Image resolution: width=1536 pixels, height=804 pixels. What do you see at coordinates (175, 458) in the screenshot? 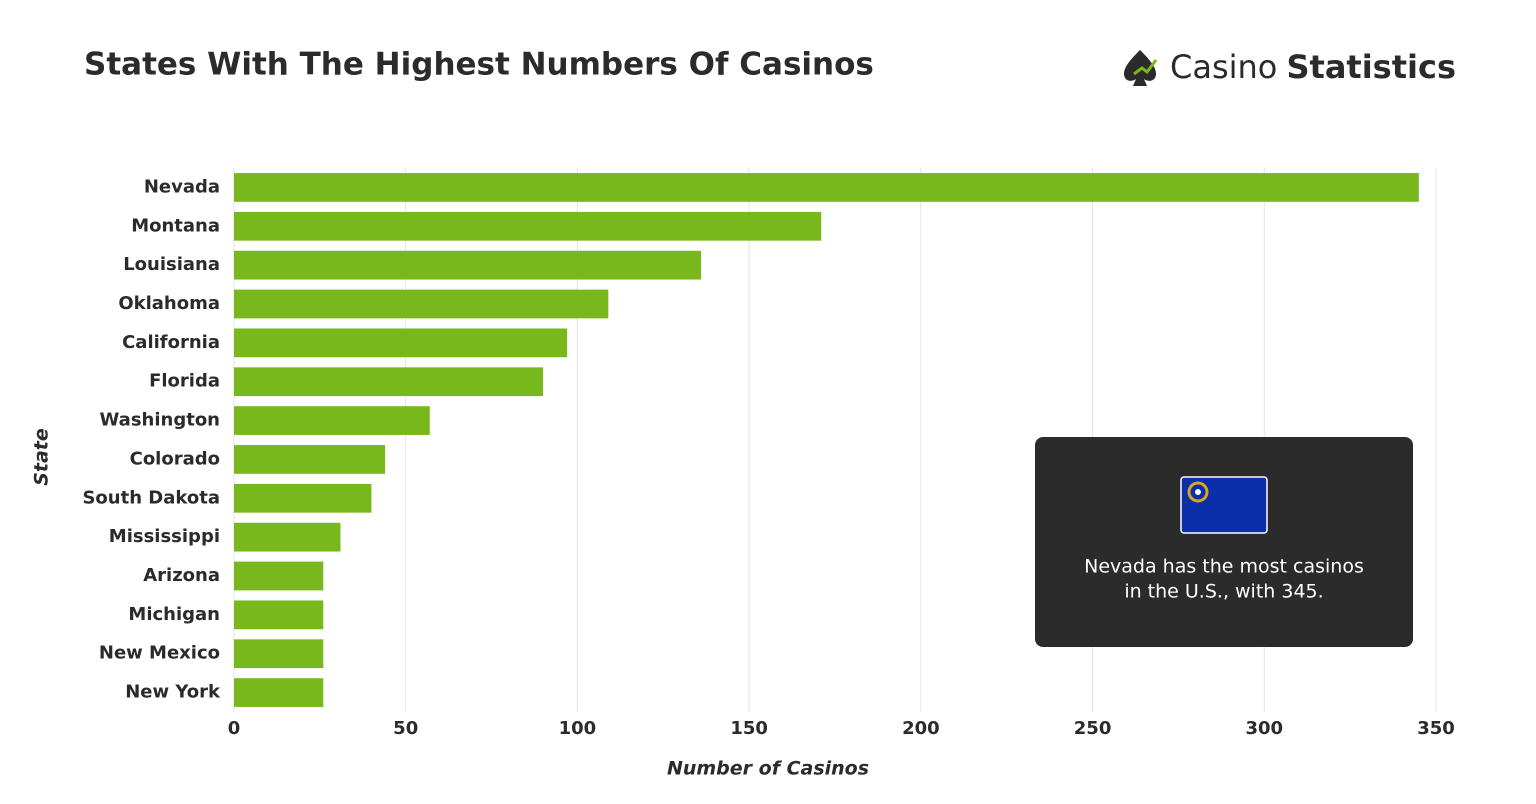
I see `y-tick-label: Colorado` at bounding box center [175, 458].